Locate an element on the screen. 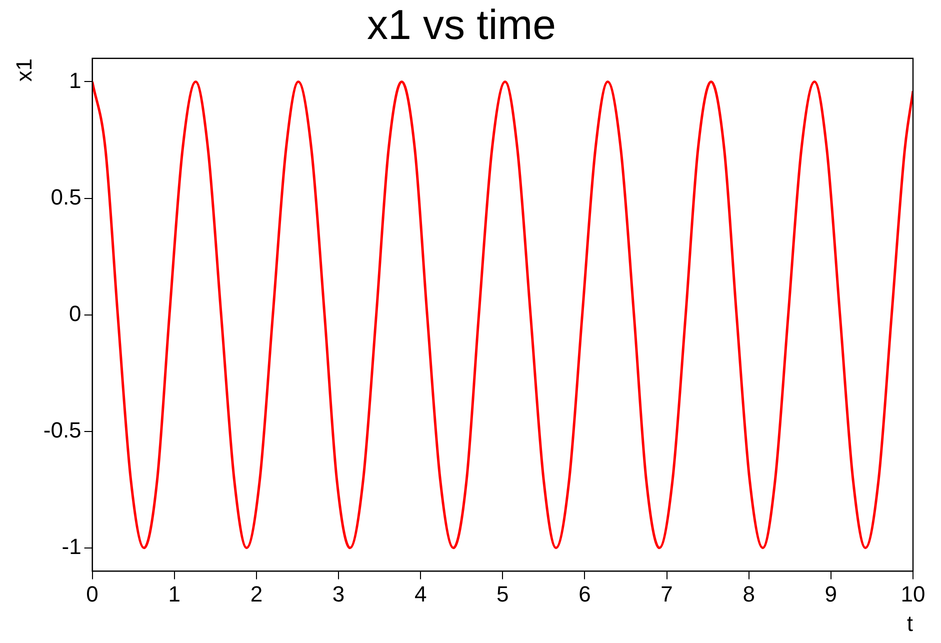 This screenshot has width=941, height=643. x-tick-label: 9 is located at coordinates (831, 593).